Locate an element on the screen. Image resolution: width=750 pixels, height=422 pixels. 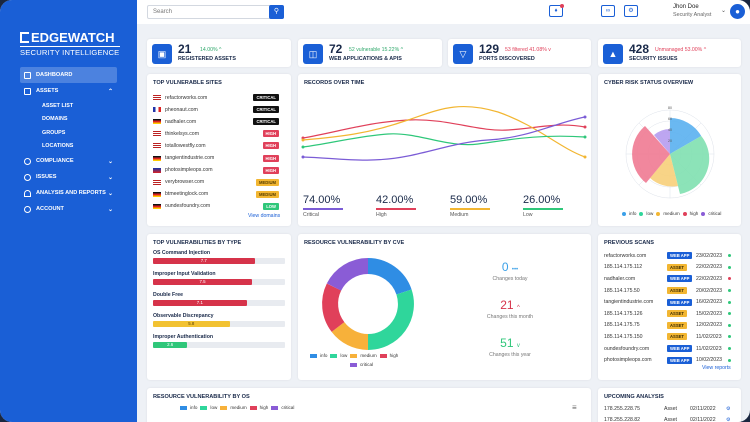
critical-series-line is located at coordinates (444, 129).